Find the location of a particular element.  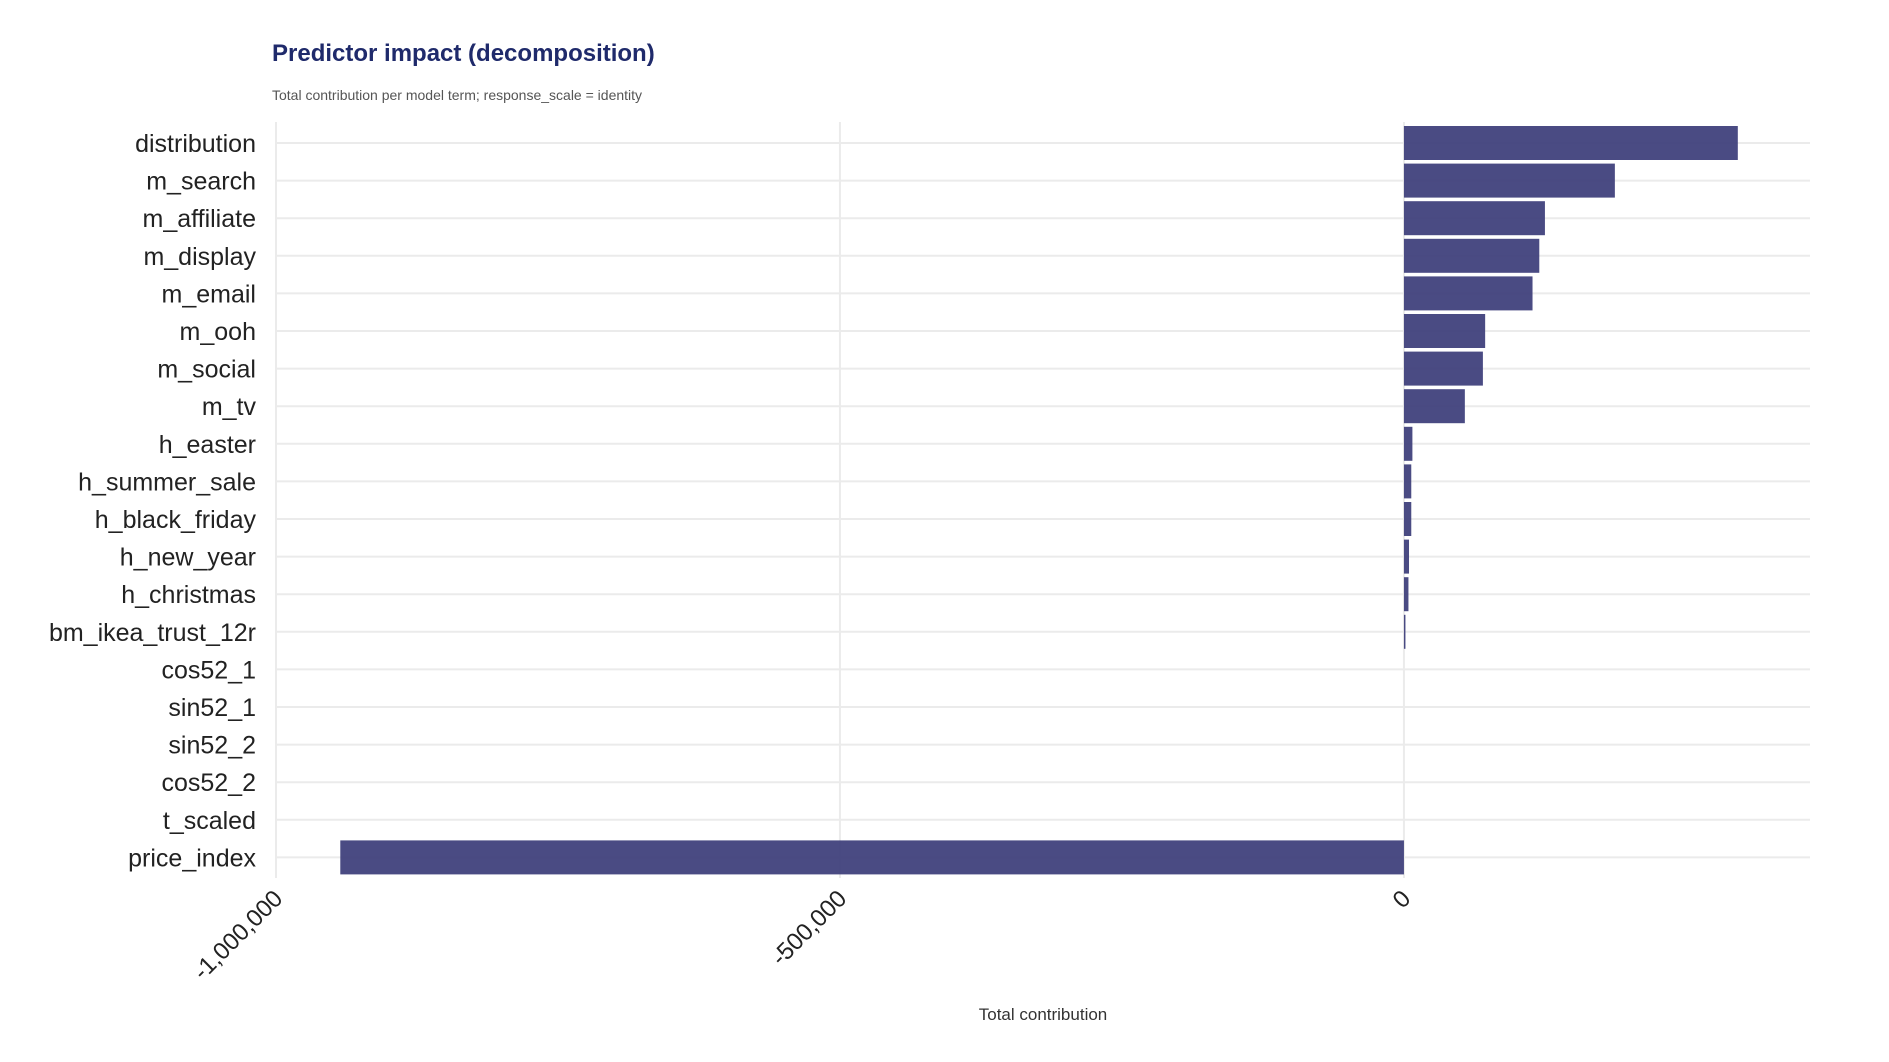

chart-title: Predictor impact (decomposition) is located at coordinates (463, 53).